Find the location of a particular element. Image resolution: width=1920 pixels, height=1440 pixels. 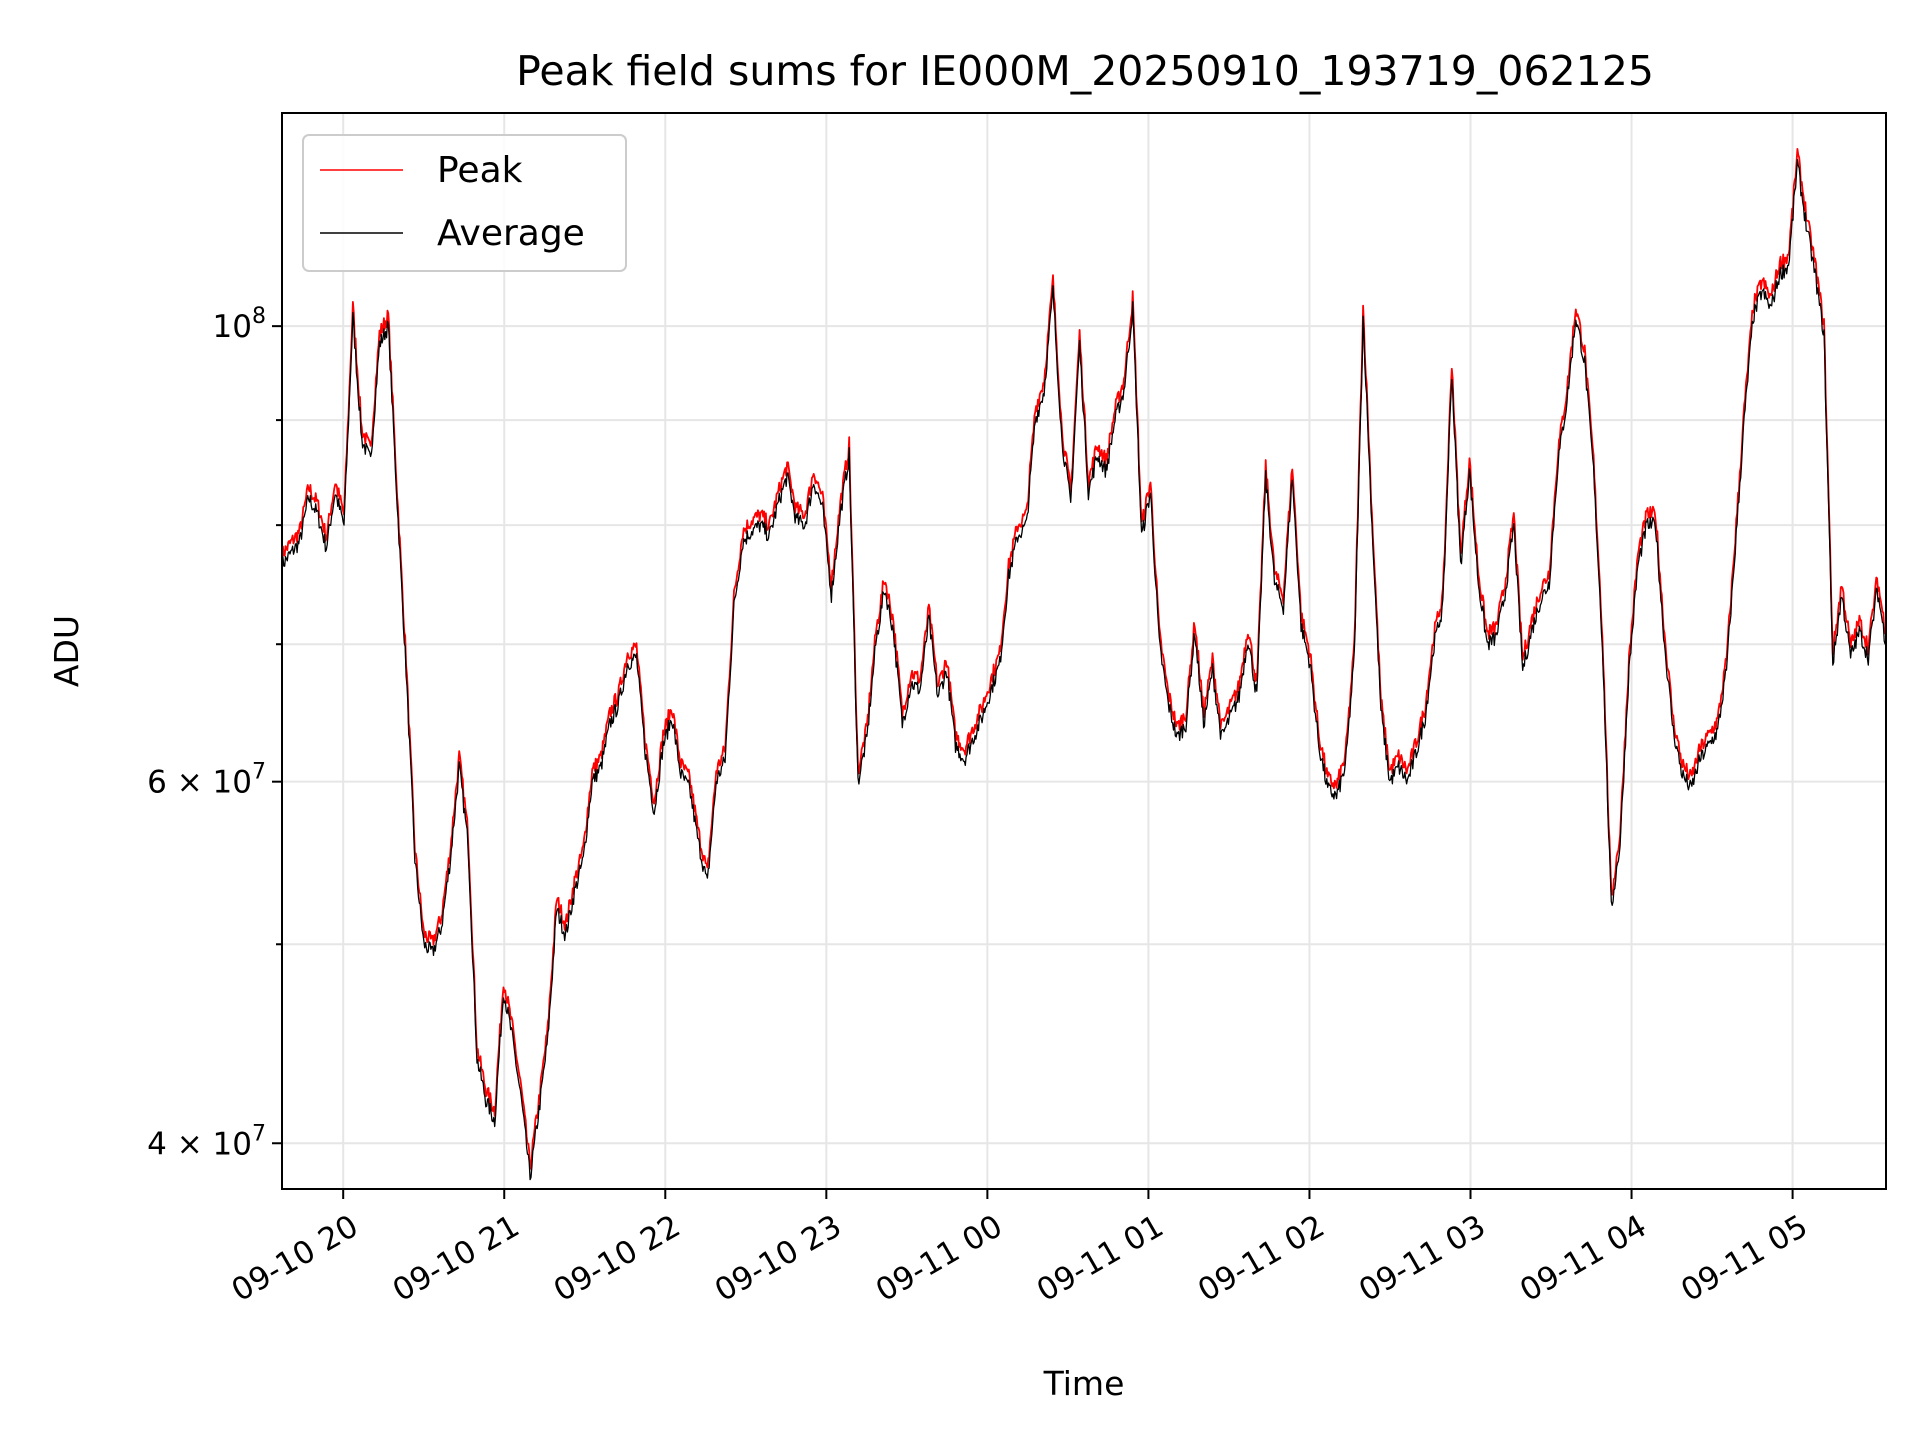

legend-frame is located at coordinates (464, 203).